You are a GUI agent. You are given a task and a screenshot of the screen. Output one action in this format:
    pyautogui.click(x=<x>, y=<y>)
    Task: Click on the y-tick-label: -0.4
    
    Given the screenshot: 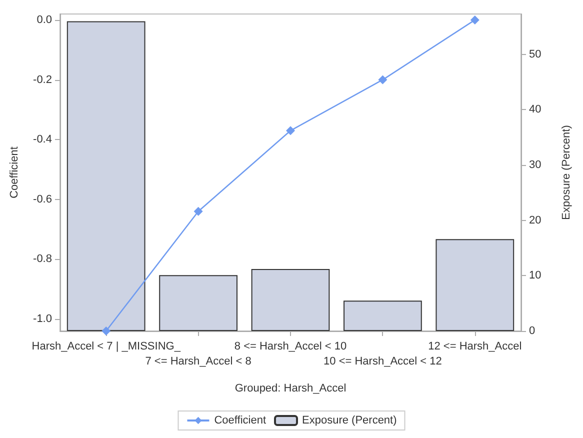 What is the action you would take?
    pyautogui.click(x=42, y=140)
    